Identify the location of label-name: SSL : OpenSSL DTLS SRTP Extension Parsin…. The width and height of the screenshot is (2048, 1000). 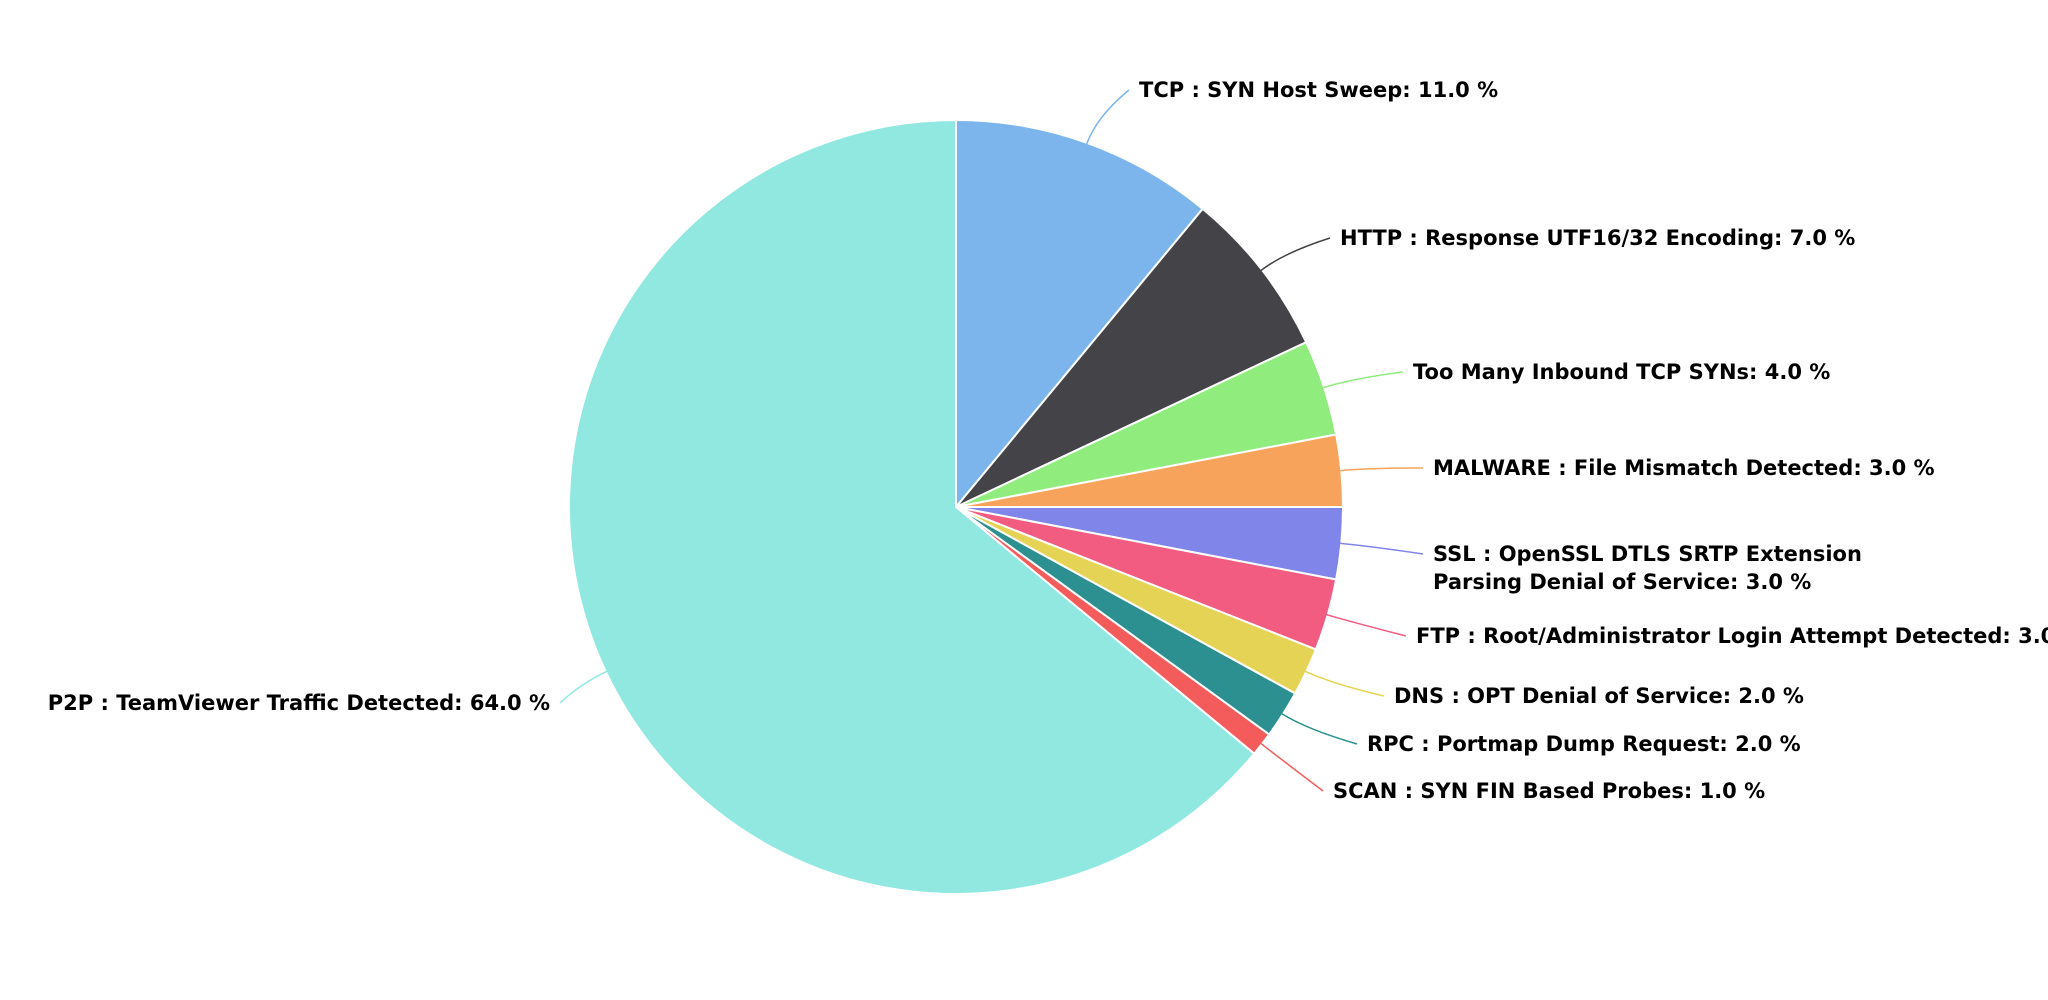
(1647, 568).